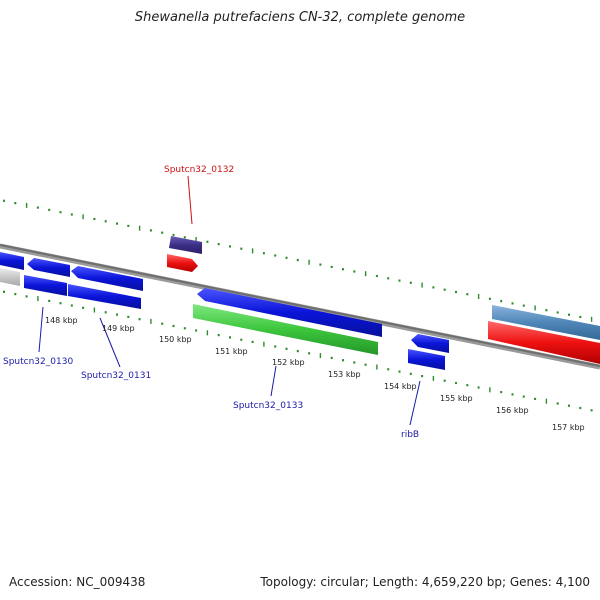  What do you see at coordinates (288, 362) in the screenshot?
I see `kbp-label: 152 kbp` at bounding box center [288, 362].